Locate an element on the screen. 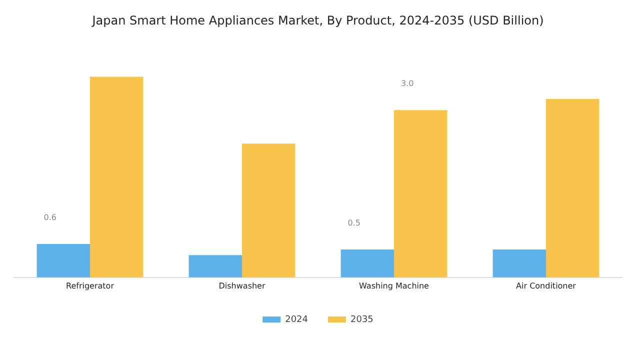 The image size is (640, 342). x-tick-label: Refrigerator is located at coordinates (90, 285).